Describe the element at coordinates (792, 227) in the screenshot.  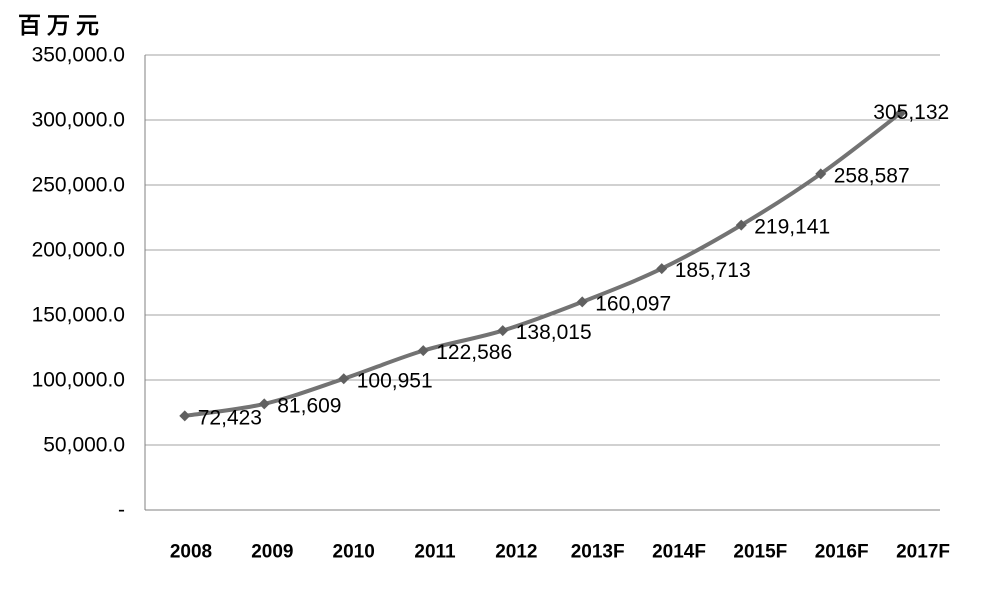
I see `data-point-label: 219,141` at that location.